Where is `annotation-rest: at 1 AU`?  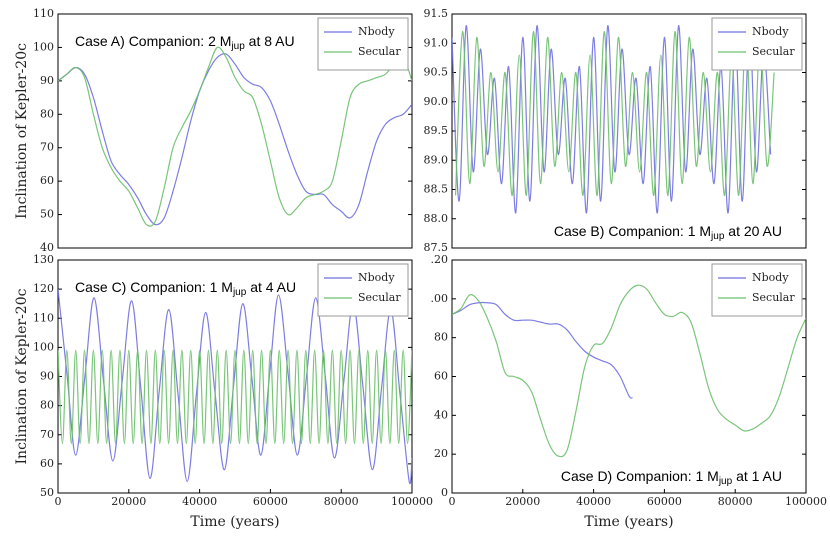
annotation-rest: at 1 AU is located at coordinates (757, 476).